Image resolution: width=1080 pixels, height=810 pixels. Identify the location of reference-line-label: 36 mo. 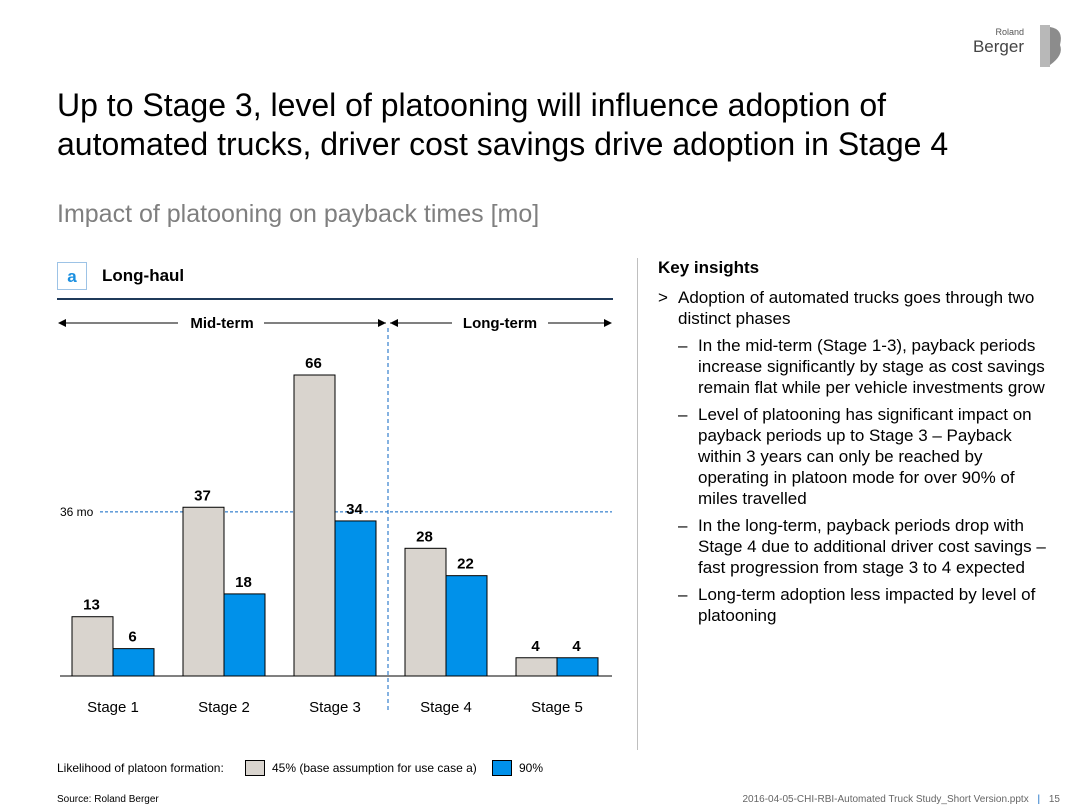
(77, 512).